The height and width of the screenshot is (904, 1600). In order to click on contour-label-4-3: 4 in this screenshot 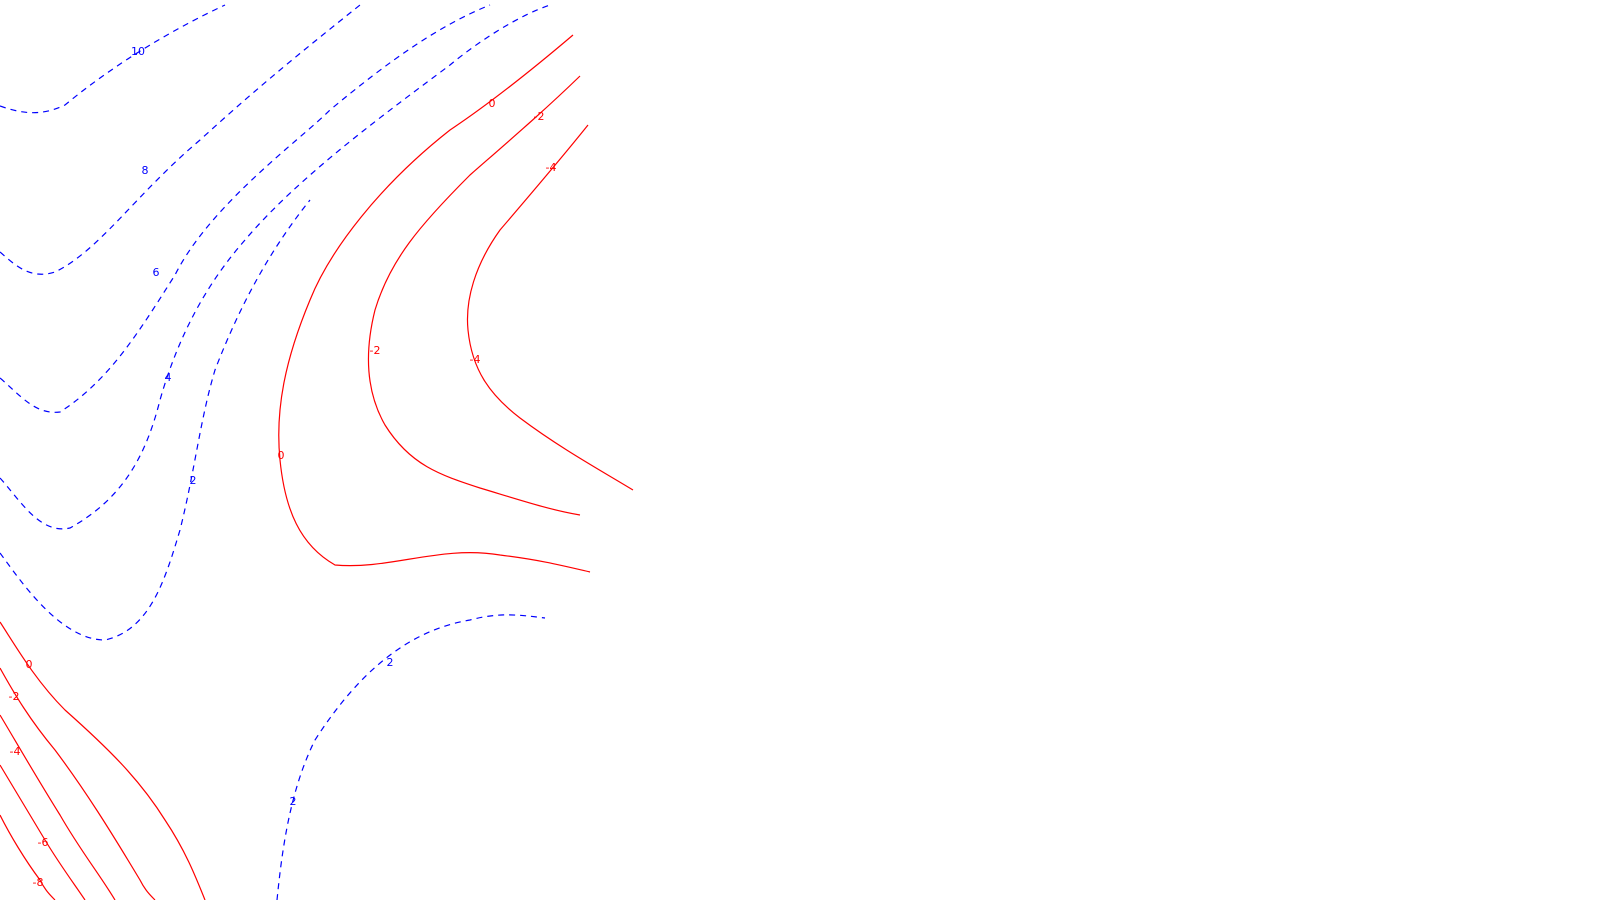, I will do `click(168, 377)`.